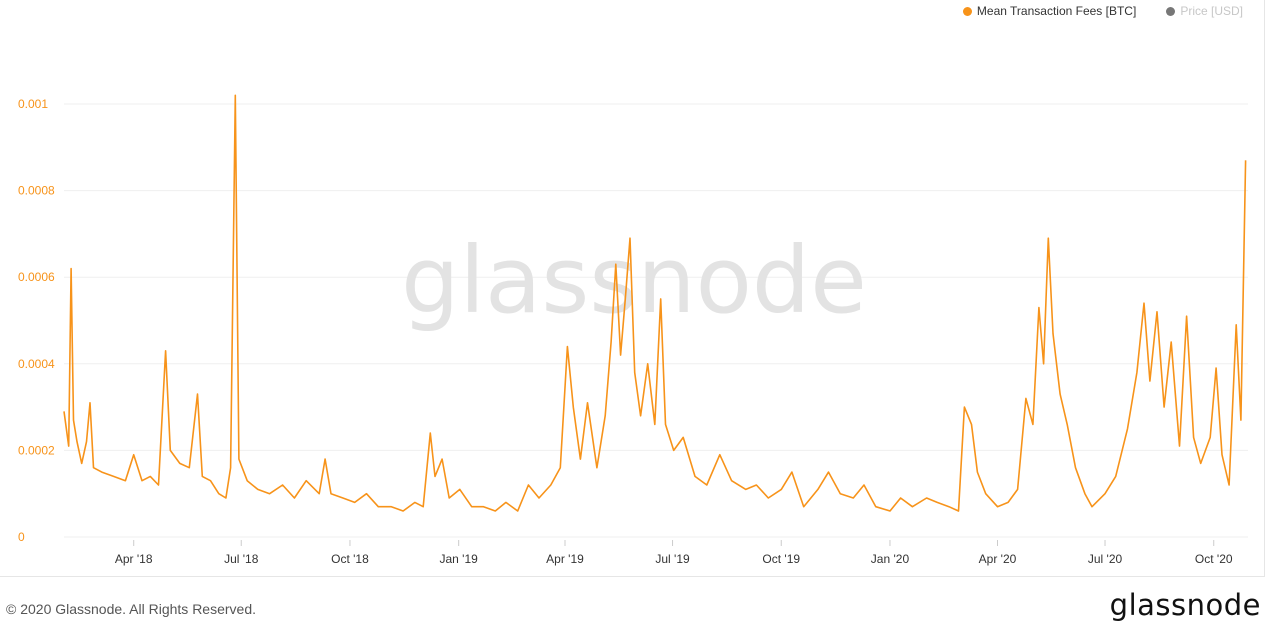  I want to click on x-tick-label: Jul '19, so click(672, 559).